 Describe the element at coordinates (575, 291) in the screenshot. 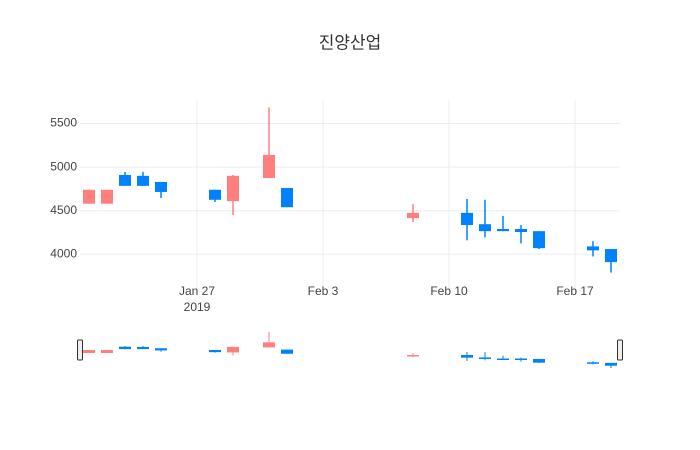

I see `x-tick-label: Feb 17` at that location.